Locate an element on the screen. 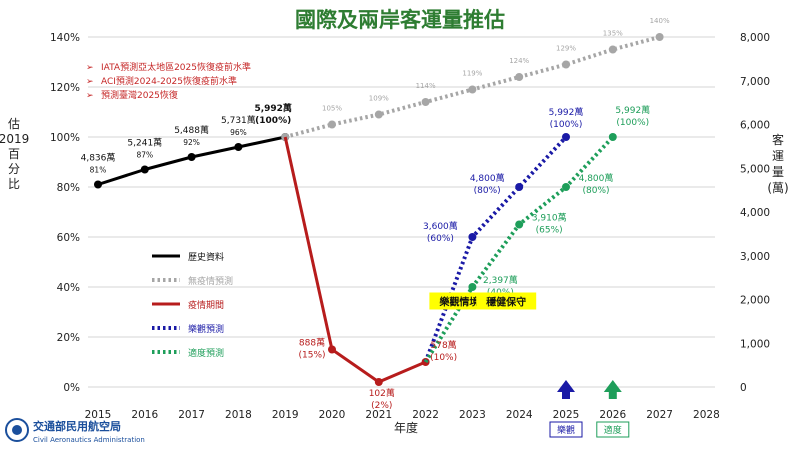 This screenshot has width=800, height=450. y-left-tick-label: 120% is located at coordinates (65, 88).